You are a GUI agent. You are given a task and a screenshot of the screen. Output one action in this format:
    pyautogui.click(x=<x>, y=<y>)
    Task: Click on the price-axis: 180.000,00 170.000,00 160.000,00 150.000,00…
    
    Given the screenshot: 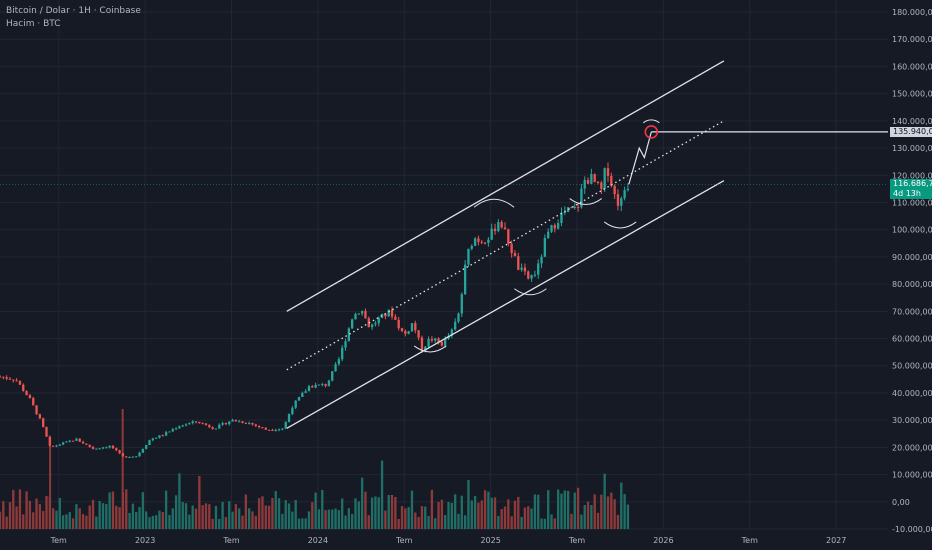 What is the action you would take?
    pyautogui.click(x=912, y=271)
    